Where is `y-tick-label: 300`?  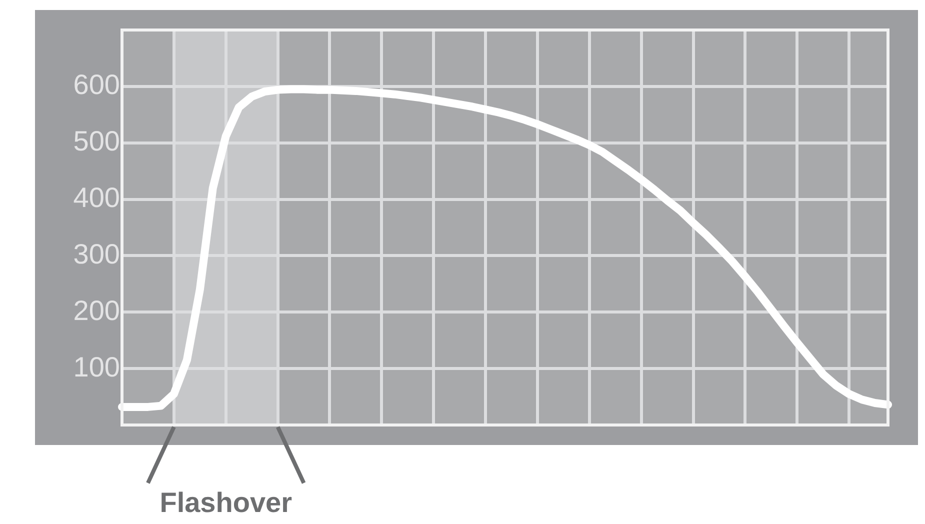 y-tick-label: 300 is located at coordinates (96, 254).